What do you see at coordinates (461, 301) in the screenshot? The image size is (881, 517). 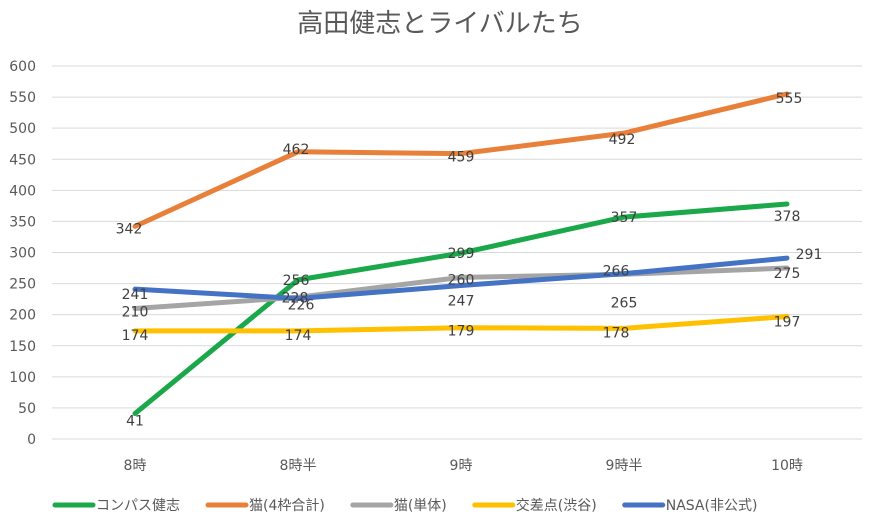 I see `data-label: 247` at bounding box center [461, 301].